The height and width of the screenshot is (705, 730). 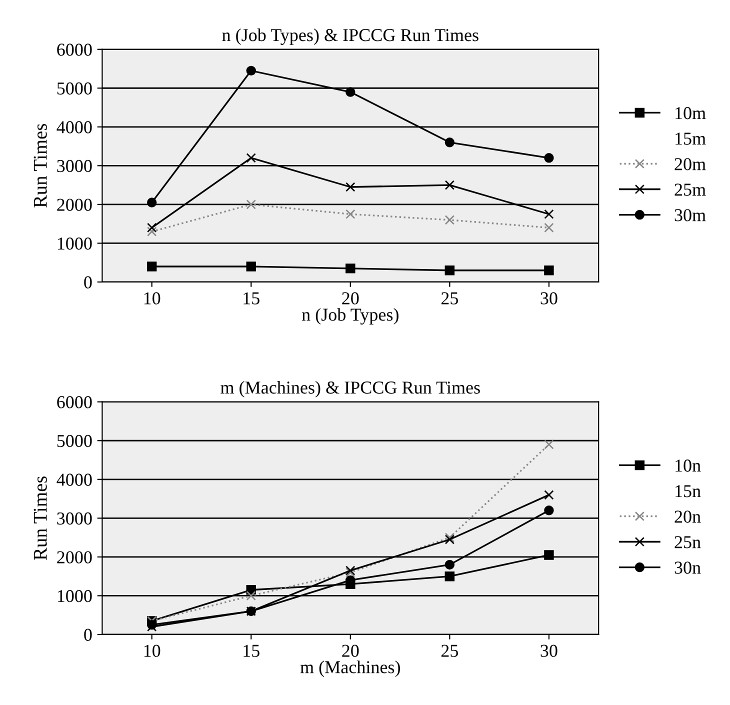 What do you see at coordinates (350, 389) in the screenshot?
I see `chart-title: m (Machines) & IPCCG Run Times` at bounding box center [350, 389].